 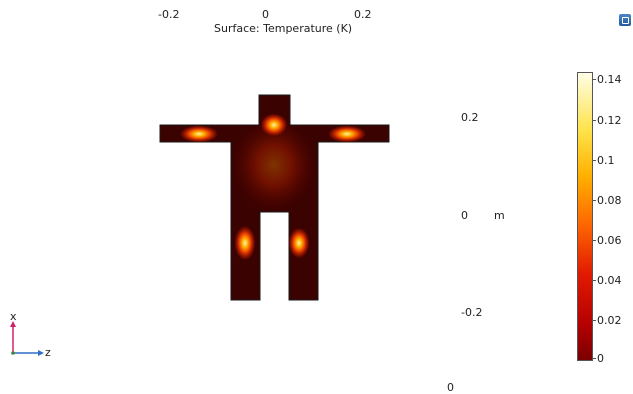 What do you see at coordinates (609, 280) in the screenshot?
I see `colorbar-tick: 0.04` at bounding box center [609, 280].